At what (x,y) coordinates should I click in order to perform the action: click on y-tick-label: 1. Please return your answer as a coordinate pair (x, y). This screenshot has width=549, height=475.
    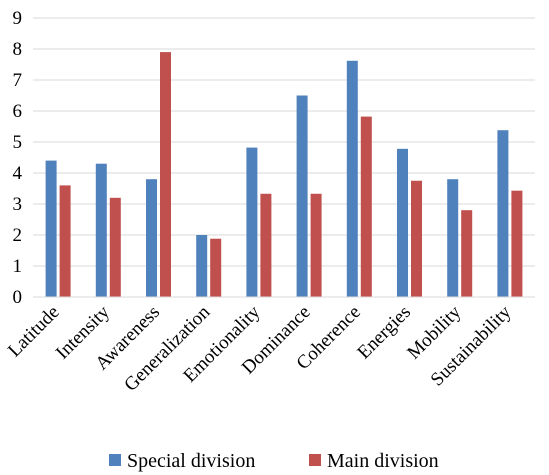
    Looking at the image, I should click on (18, 266).